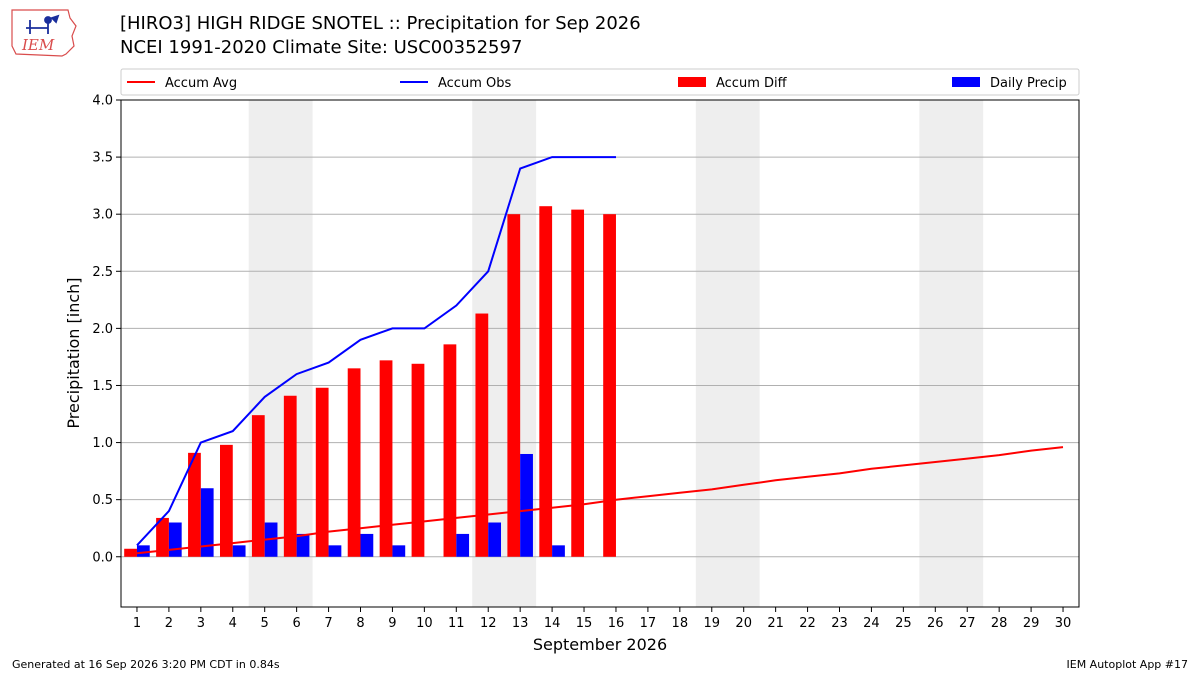 This screenshot has width=1200, height=675. Describe the element at coordinates (1031, 623) in the screenshot. I see `x-tick-label: 29` at that location.